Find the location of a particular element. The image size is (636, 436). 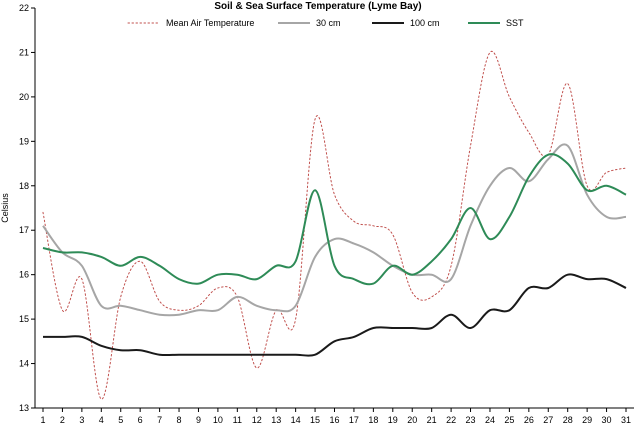

x-tick-label: 13 is located at coordinates (276, 420).